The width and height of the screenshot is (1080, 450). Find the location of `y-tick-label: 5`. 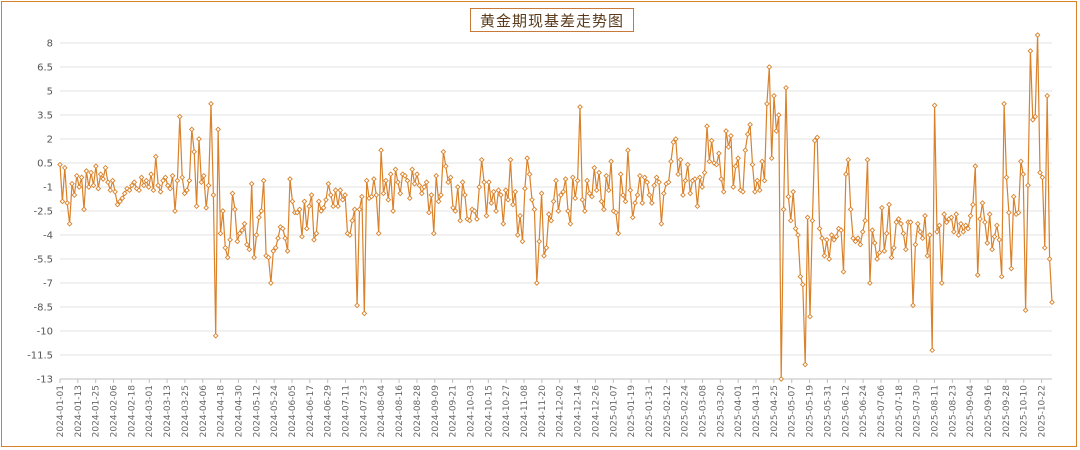

y-tick-label: 5 is located at coordinates (50, 92).